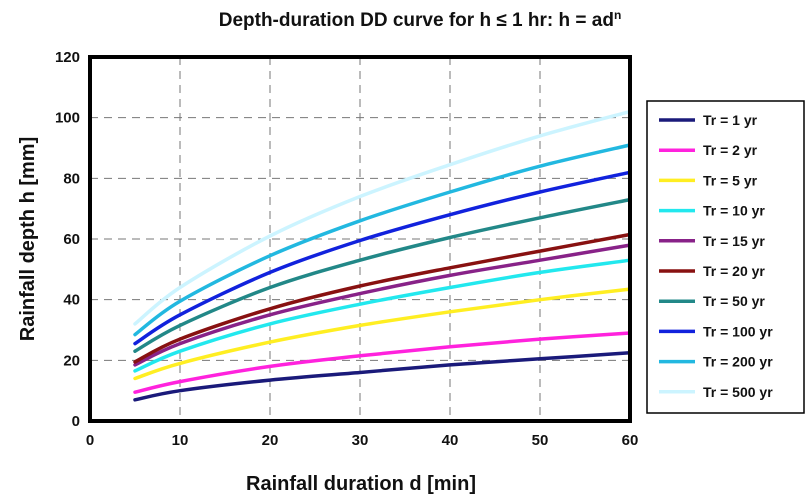 This screenshot has width=809, height=504. I want to click on legend-label: Tr = 200 yr, so click(738, 362).